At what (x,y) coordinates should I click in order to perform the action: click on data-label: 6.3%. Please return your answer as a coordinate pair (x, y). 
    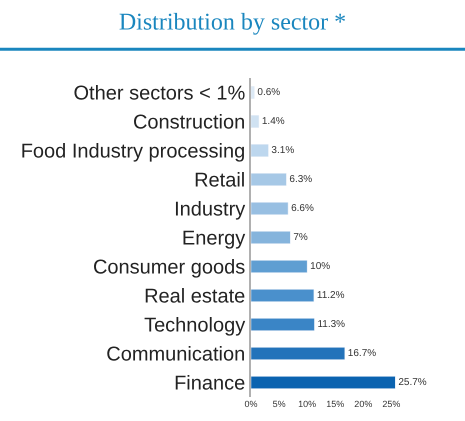
    Looking at the image, I should click on (300, 179).